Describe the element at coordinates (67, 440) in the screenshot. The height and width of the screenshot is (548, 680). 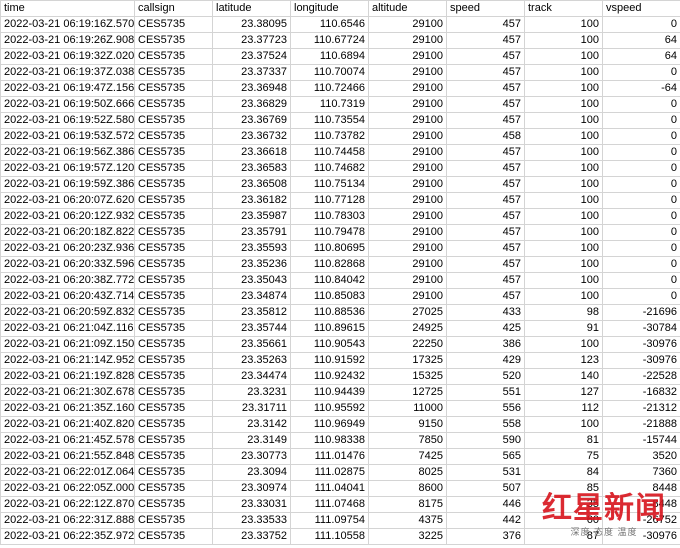
I see `table-cell: 2022-03-21 06:21:45Z.578` at that location.